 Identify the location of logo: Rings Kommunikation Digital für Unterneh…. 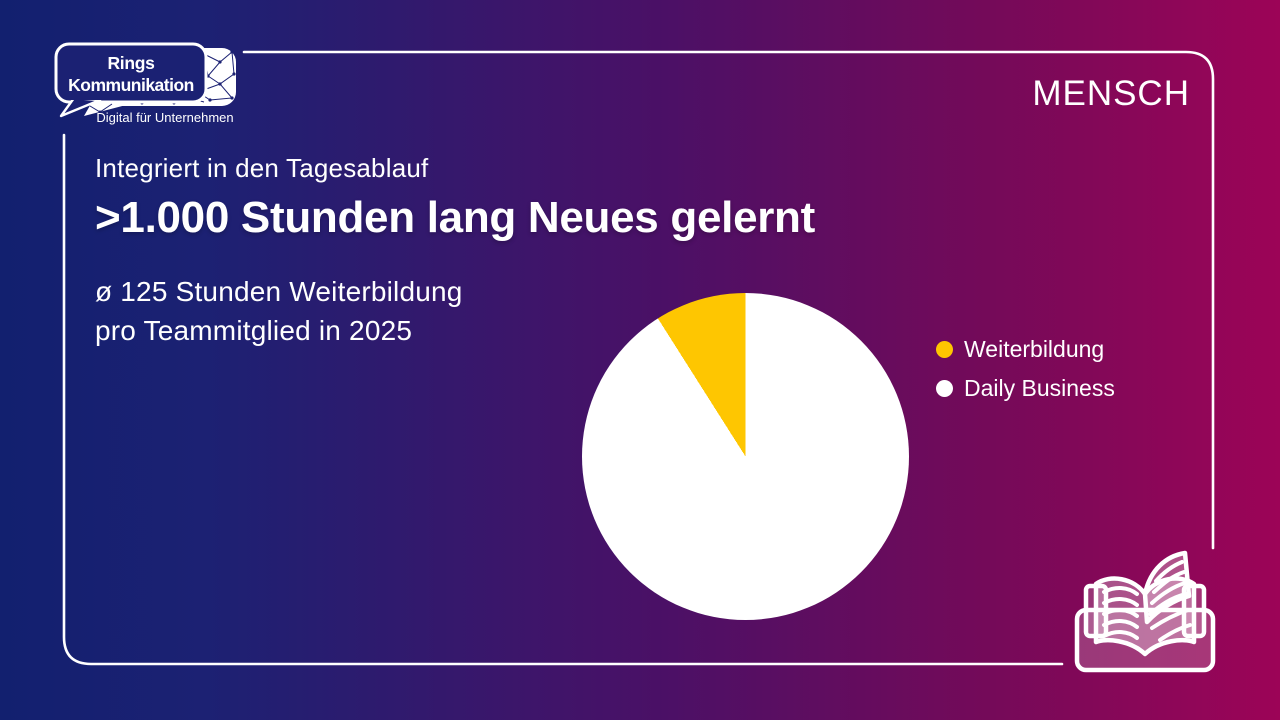
(145, 83).